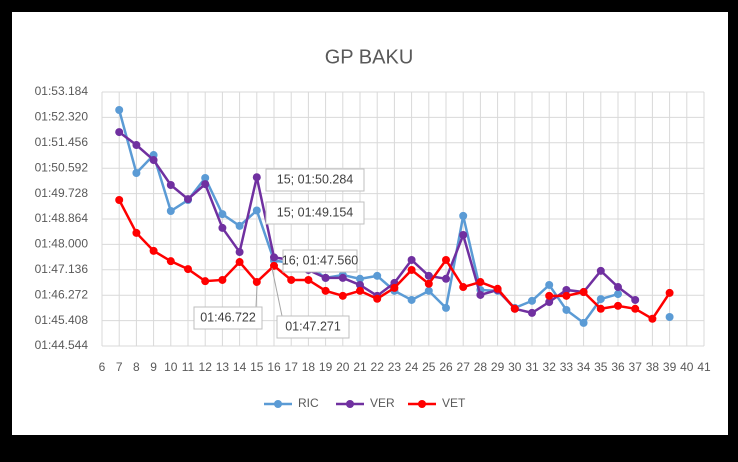  Describe the element at coordinates (429, 367) in the screenshot. I see `x-tick-label: 25` at that location.